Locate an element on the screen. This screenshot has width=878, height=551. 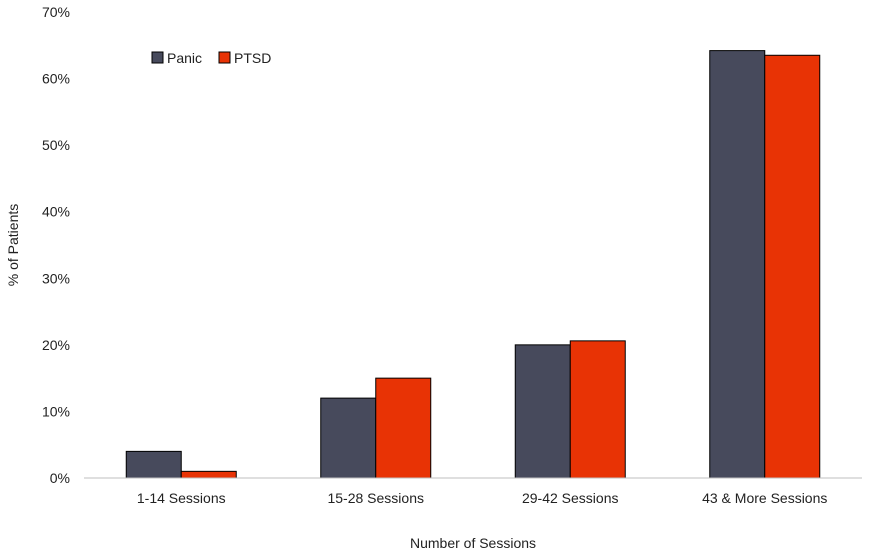
y-tick-label: 70% is located at coordinates (56, 12).